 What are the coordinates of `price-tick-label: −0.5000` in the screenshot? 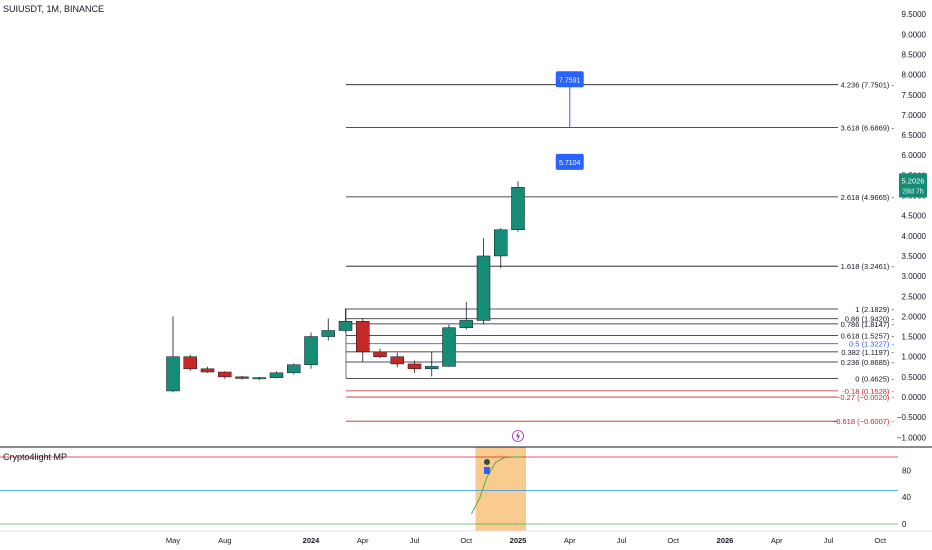 It's located at (912, 417).